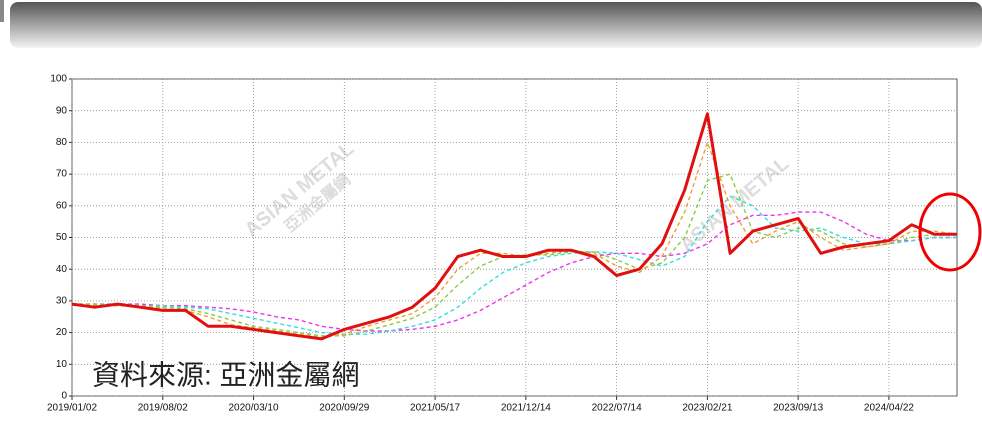 This screenshot has height=428, width=982. What do you see at coordinates (62, 110) in the screenshot?
I see `y-tick-label: 90` at bounding box center [62, 110].